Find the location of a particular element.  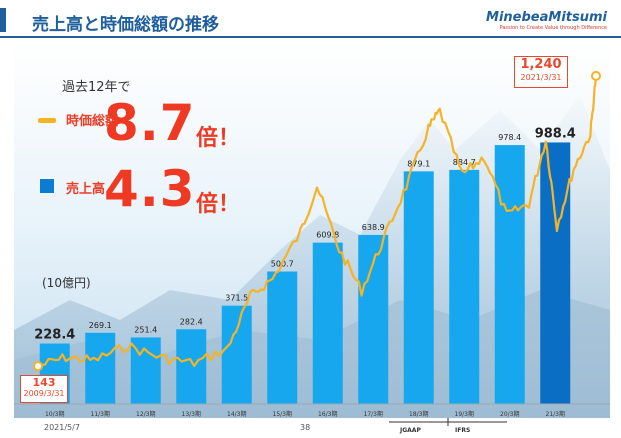

end-value: 1,240 is located at coordinates (541, 64).